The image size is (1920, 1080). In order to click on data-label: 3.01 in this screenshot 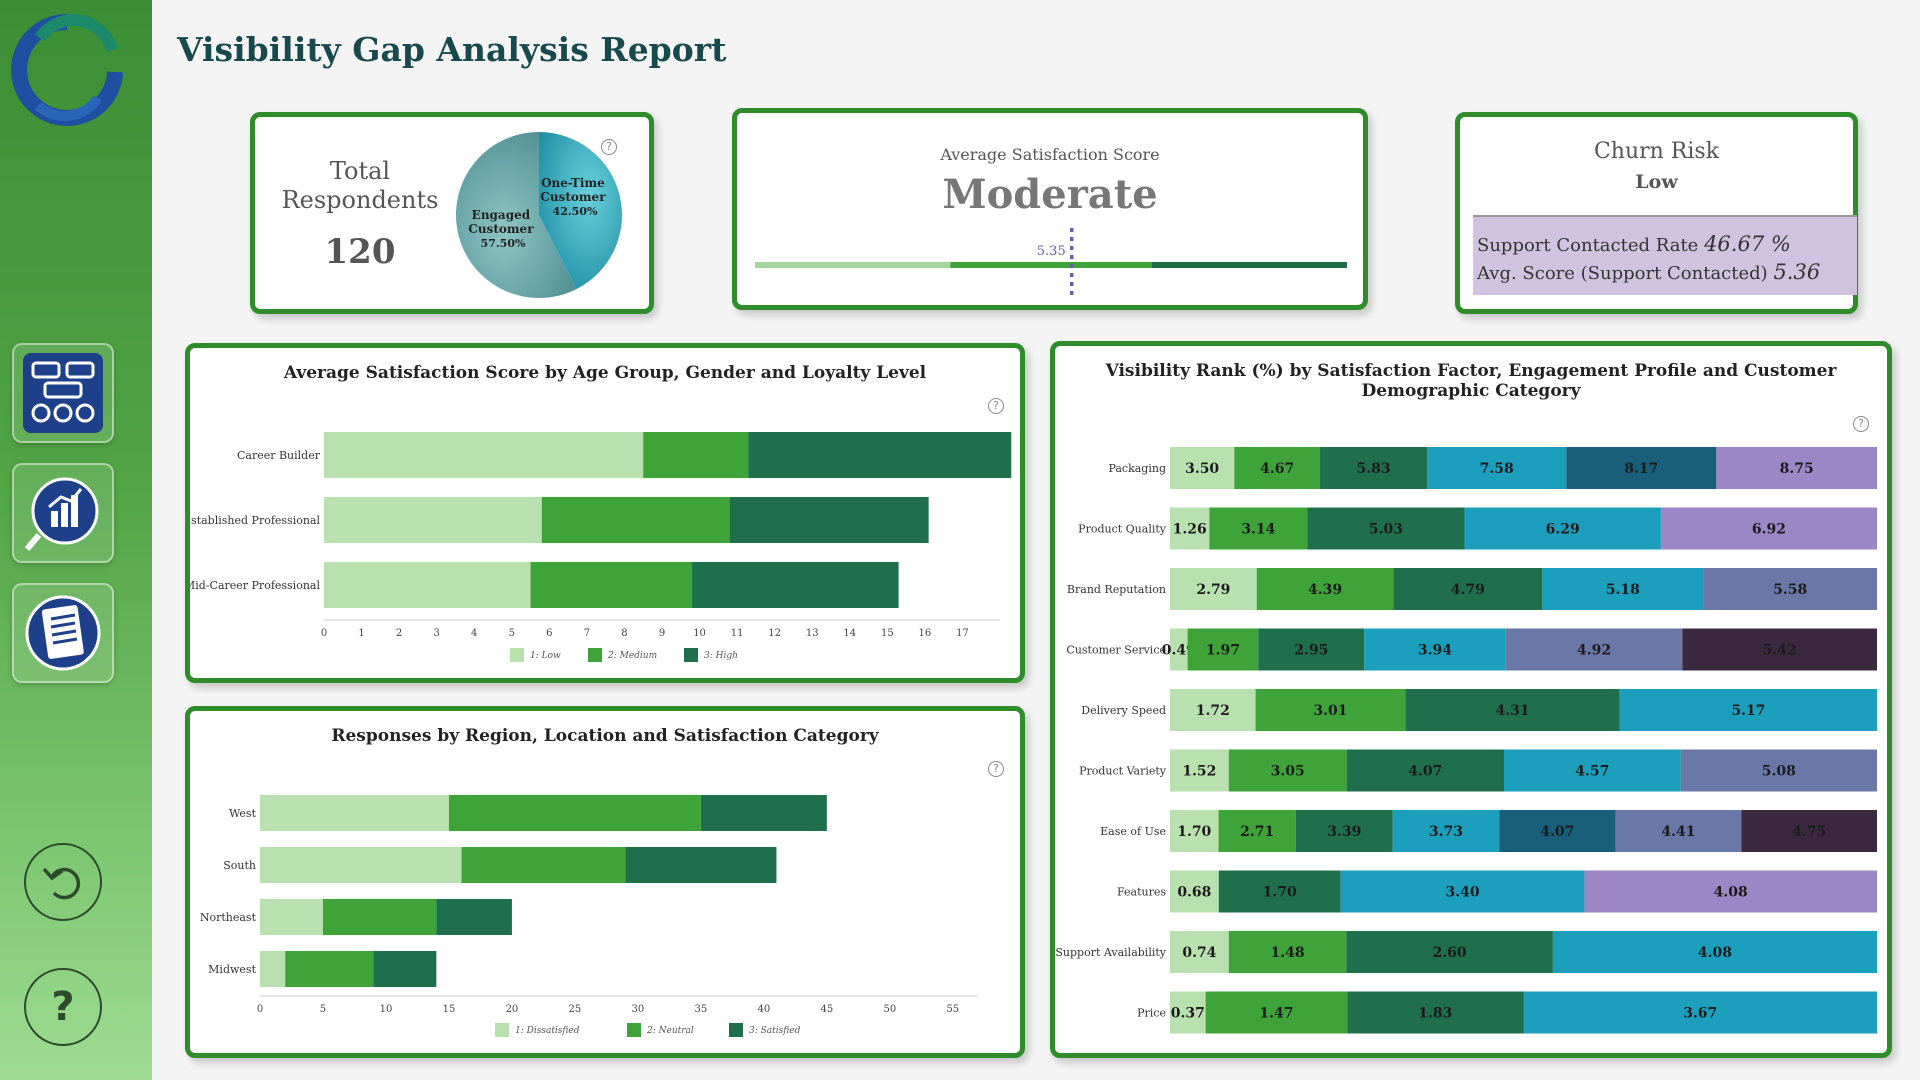, I will do `click(1330, 711)`.